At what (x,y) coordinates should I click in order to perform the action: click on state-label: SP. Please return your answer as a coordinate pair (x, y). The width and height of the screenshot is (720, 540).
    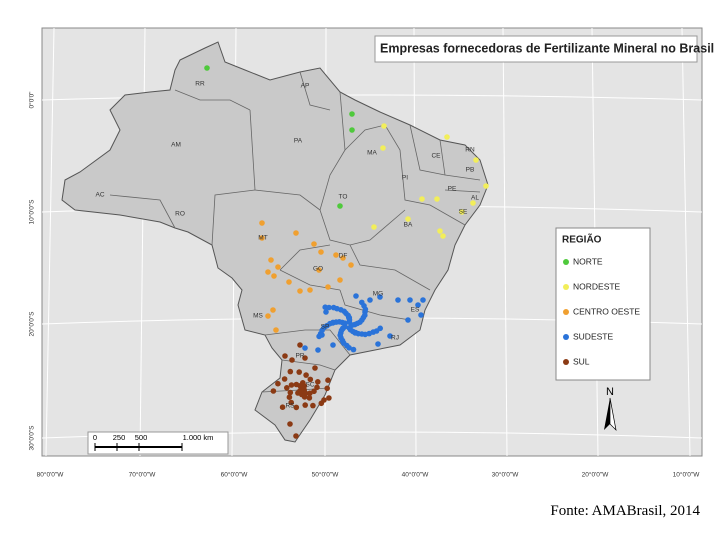
    Looking at the image, I should click on (325, 327).